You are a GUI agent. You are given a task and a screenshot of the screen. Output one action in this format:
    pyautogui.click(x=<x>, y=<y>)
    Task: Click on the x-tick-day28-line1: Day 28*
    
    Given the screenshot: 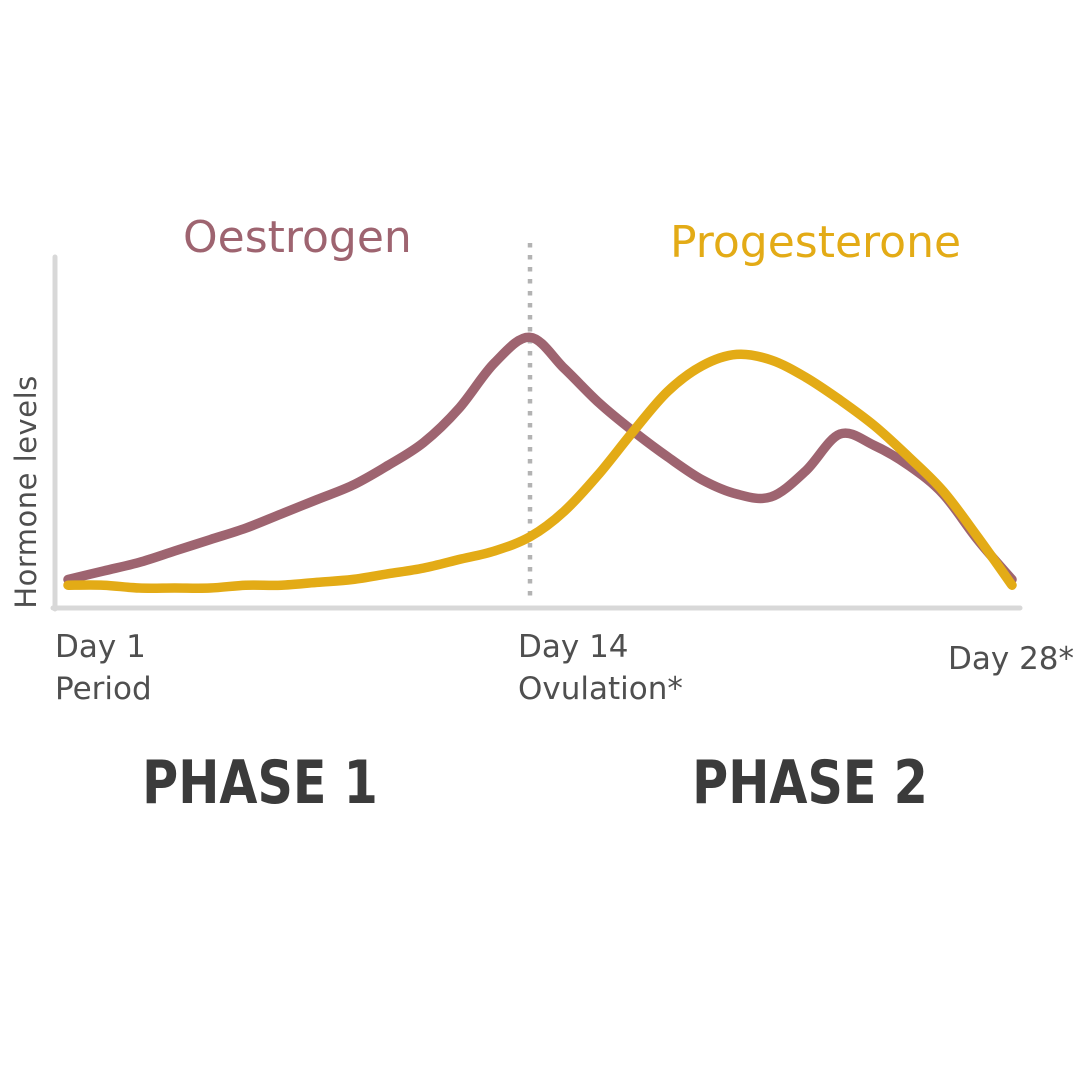 What is the action you would take?
    pyautogui.click(x=1011, y=659)
    